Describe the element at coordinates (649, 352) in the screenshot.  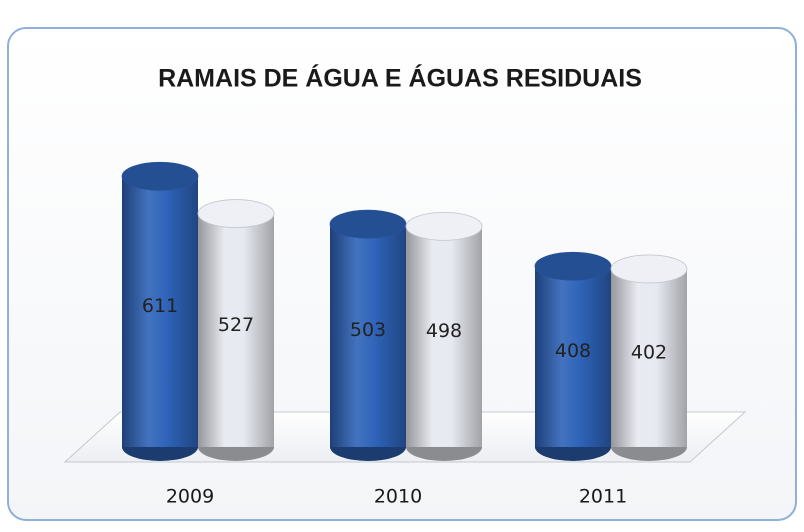
I see `value-label: 402` at that location.